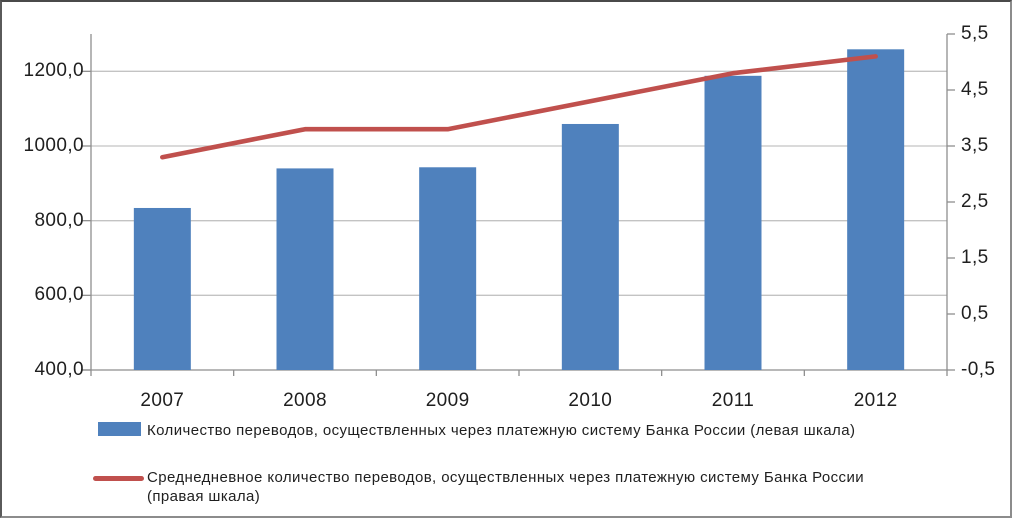  Describe the element at coordinates (118, 478) in the screenshot. I see `line-series-swatch` at that location.